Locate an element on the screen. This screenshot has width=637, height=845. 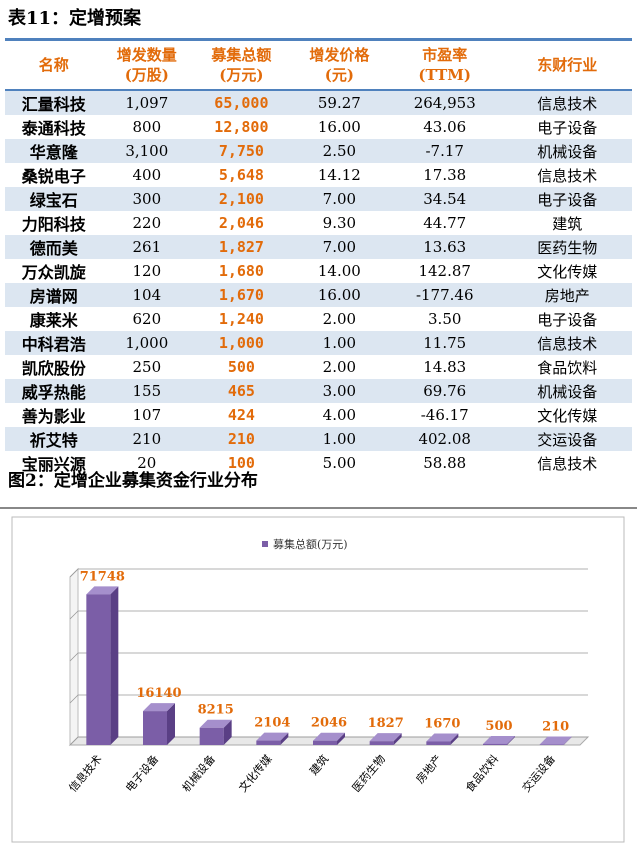
table-cell: 善为影业 is located at coordinates (53, 416).